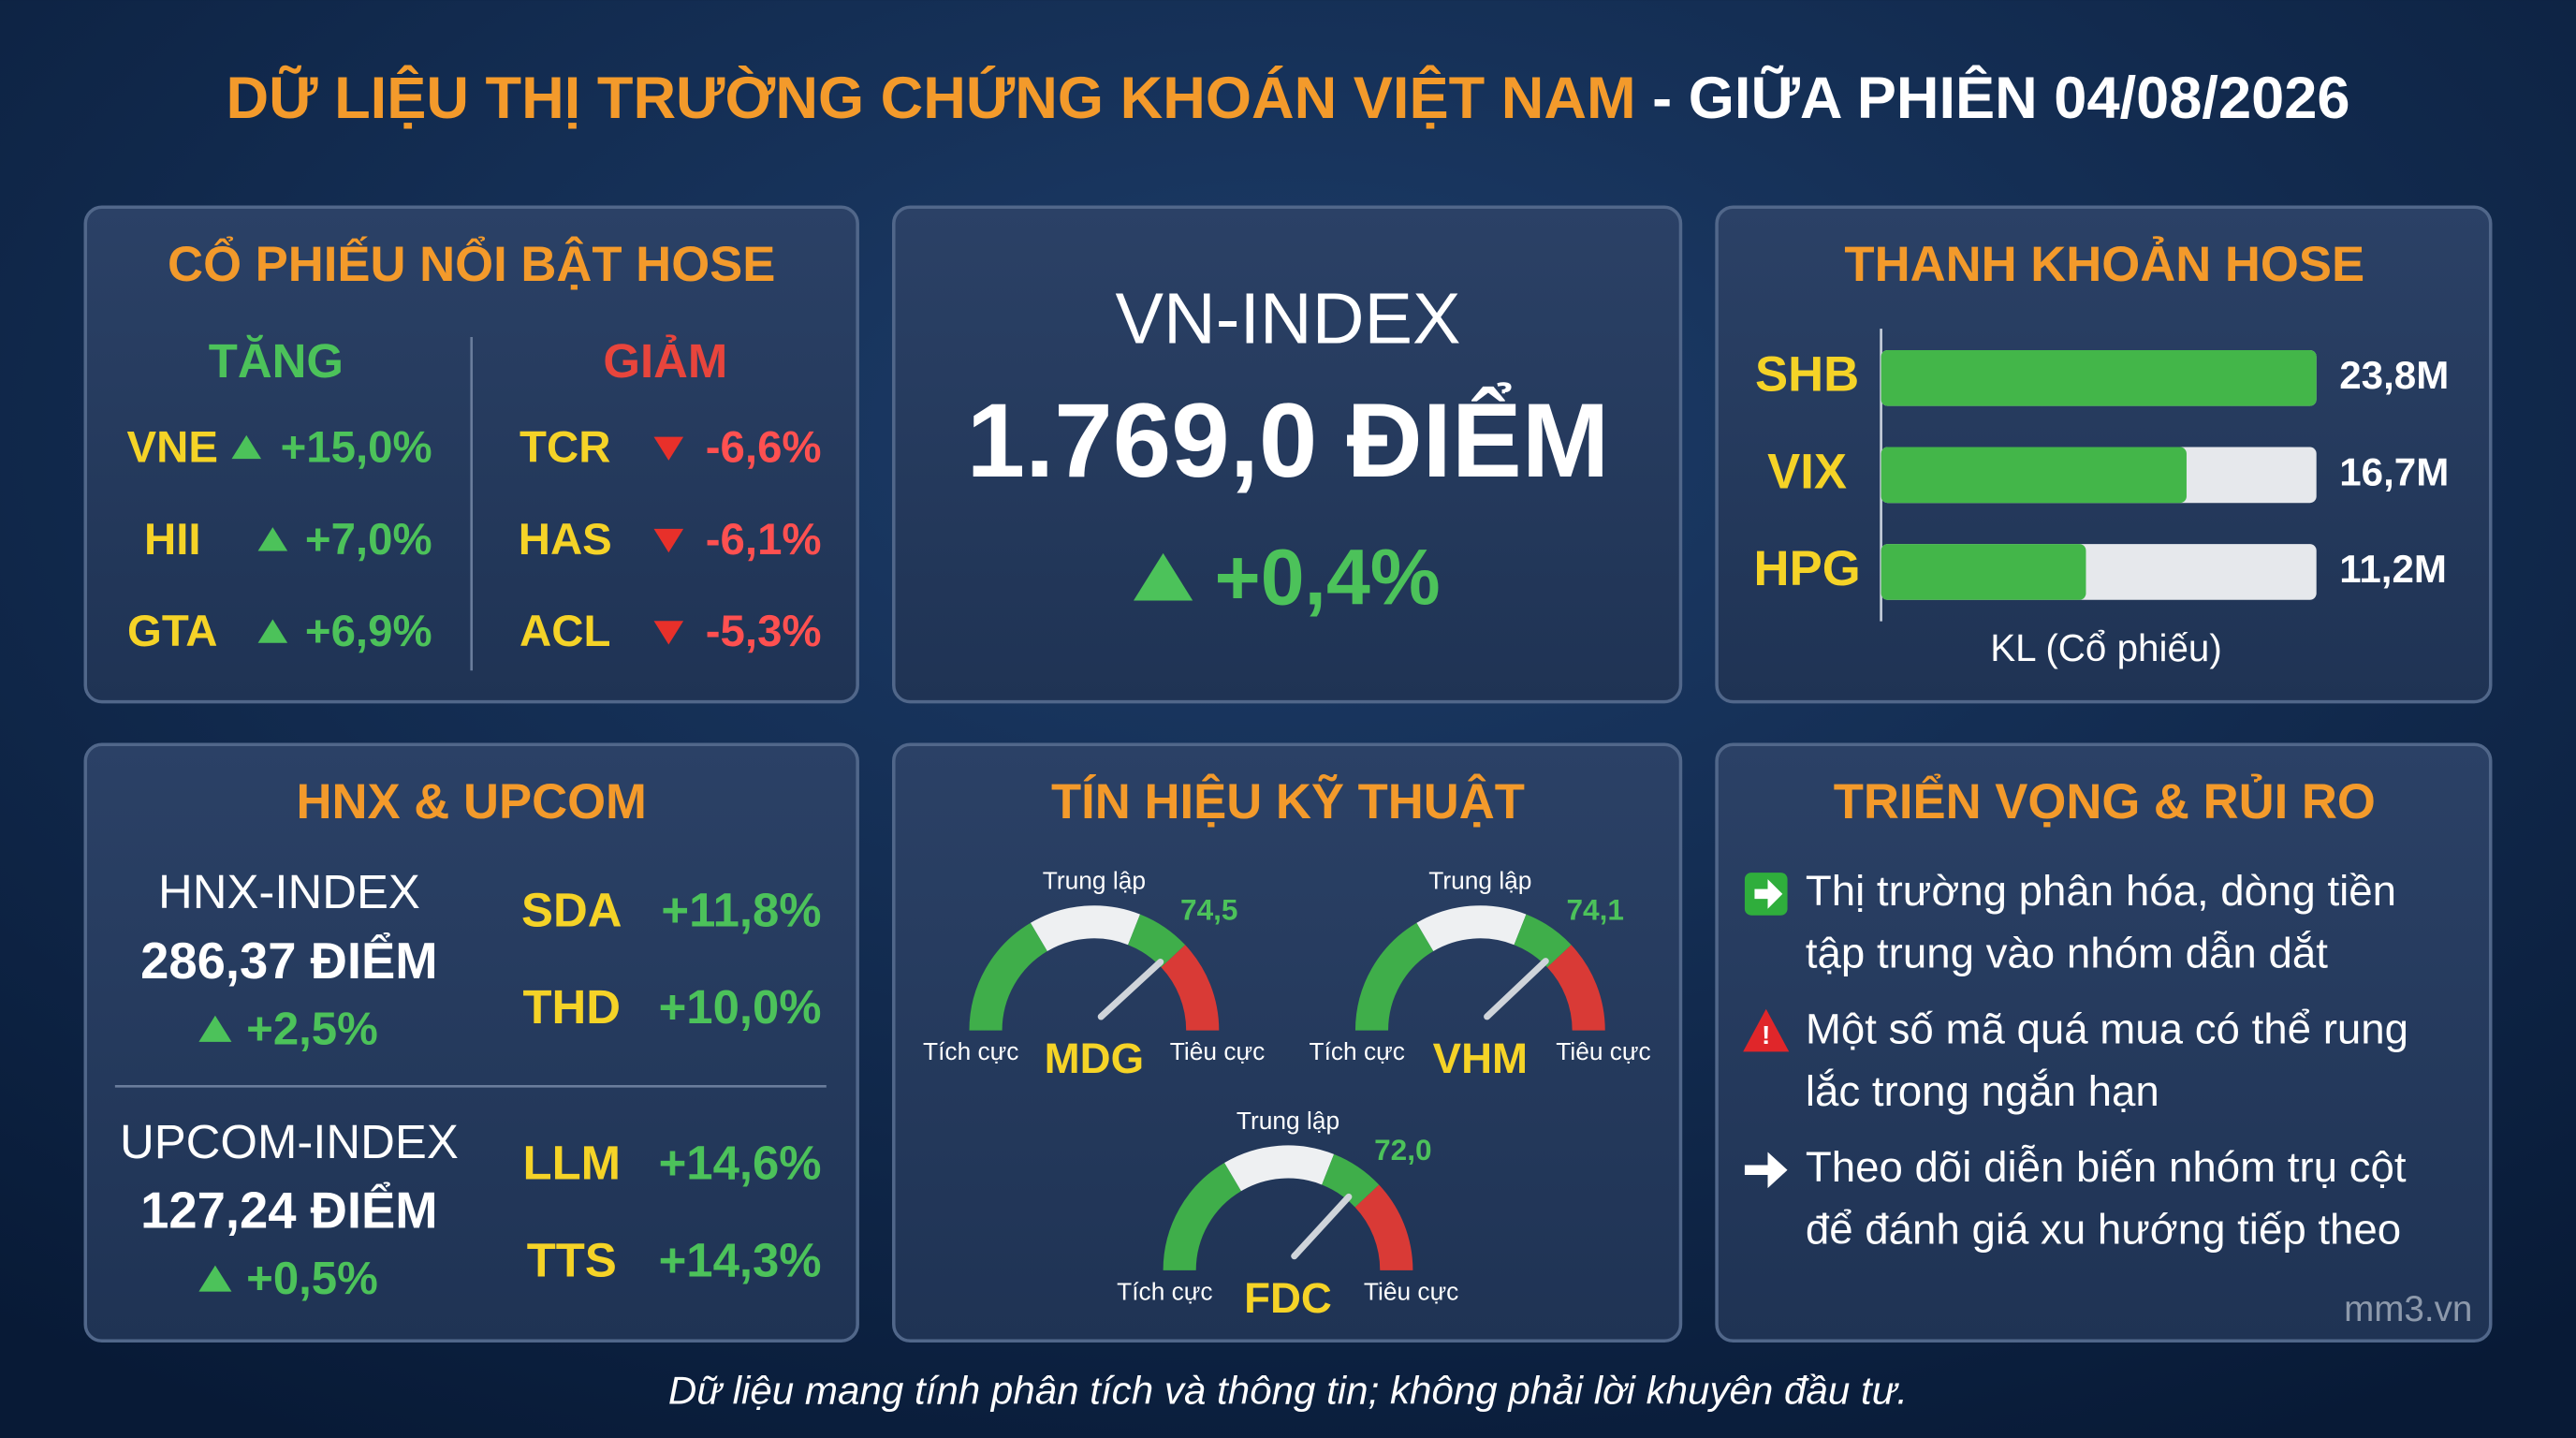 The image size is (2576, 1438). I want to click on change: +15,0%, so click(357, 448).